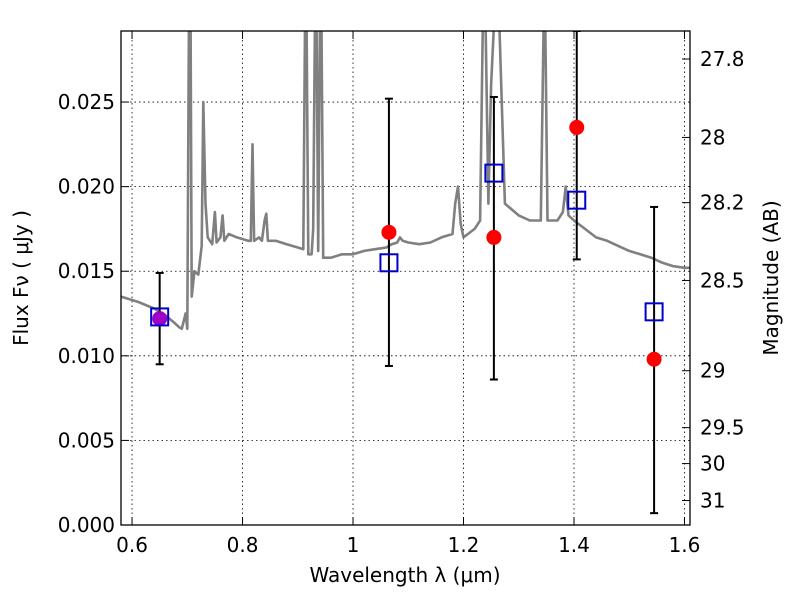 Image resolution: width=800 pixels, height=600 pixels. Describe the element at coordinates (404, 575) in the screenshot. I see `x-axis-label: Wavelength λ (μm)` at that location.